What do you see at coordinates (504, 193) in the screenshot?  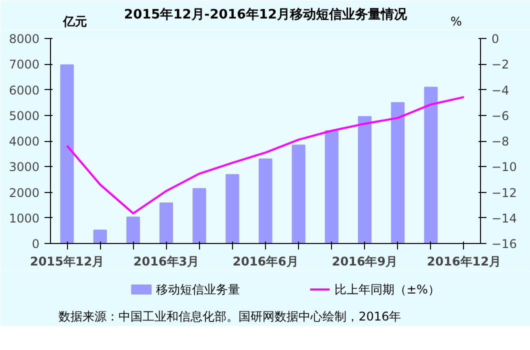 I see `y2-tick-label: −12` at bounding box center [504, 193].